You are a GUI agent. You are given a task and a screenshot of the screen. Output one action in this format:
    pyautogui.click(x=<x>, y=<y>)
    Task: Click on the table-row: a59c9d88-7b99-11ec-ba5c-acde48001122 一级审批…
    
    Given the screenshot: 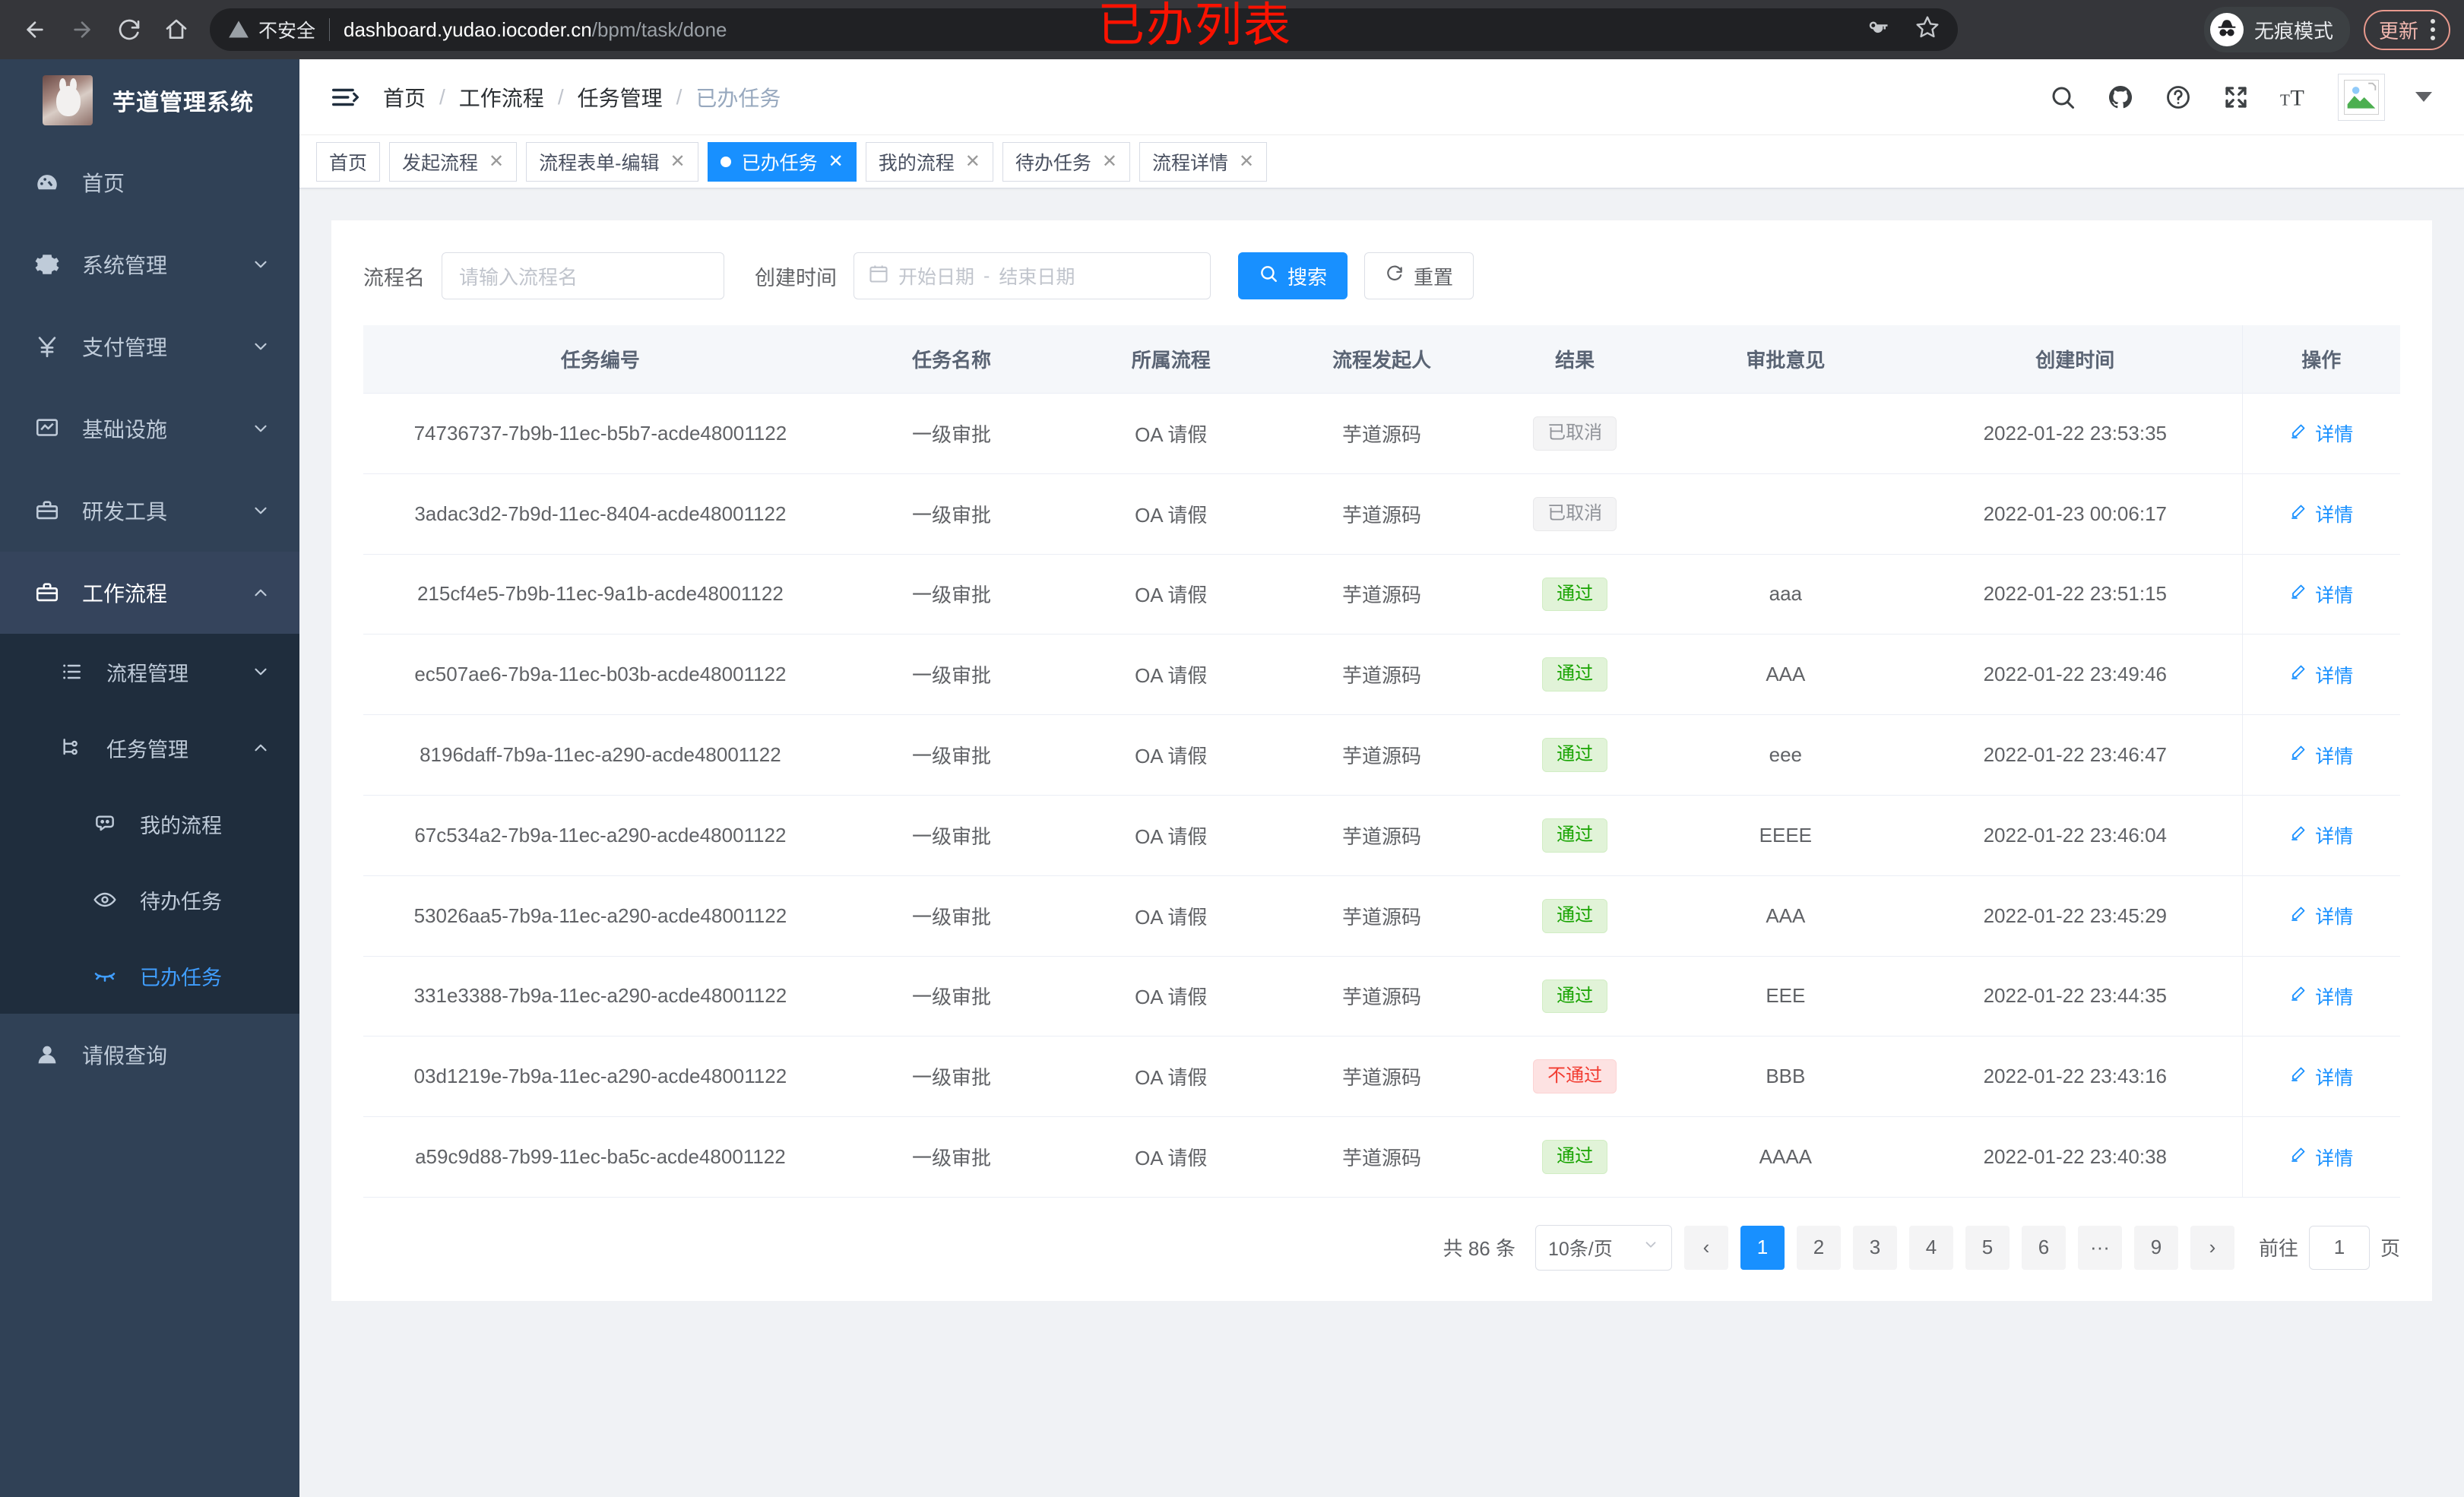 What is the action you would take?
    pyautogui.click(x=1381, y=1157)
    